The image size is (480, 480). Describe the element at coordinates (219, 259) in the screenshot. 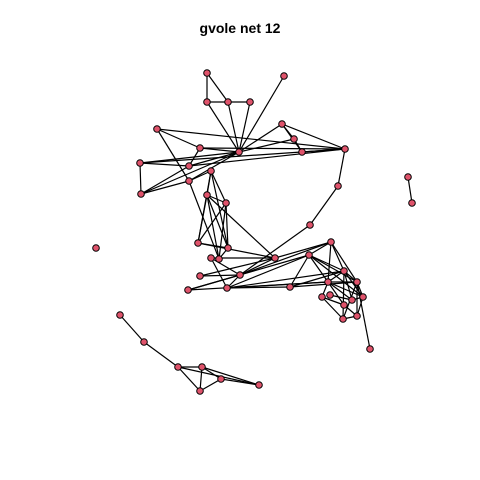

I see `node-n24` at that location.